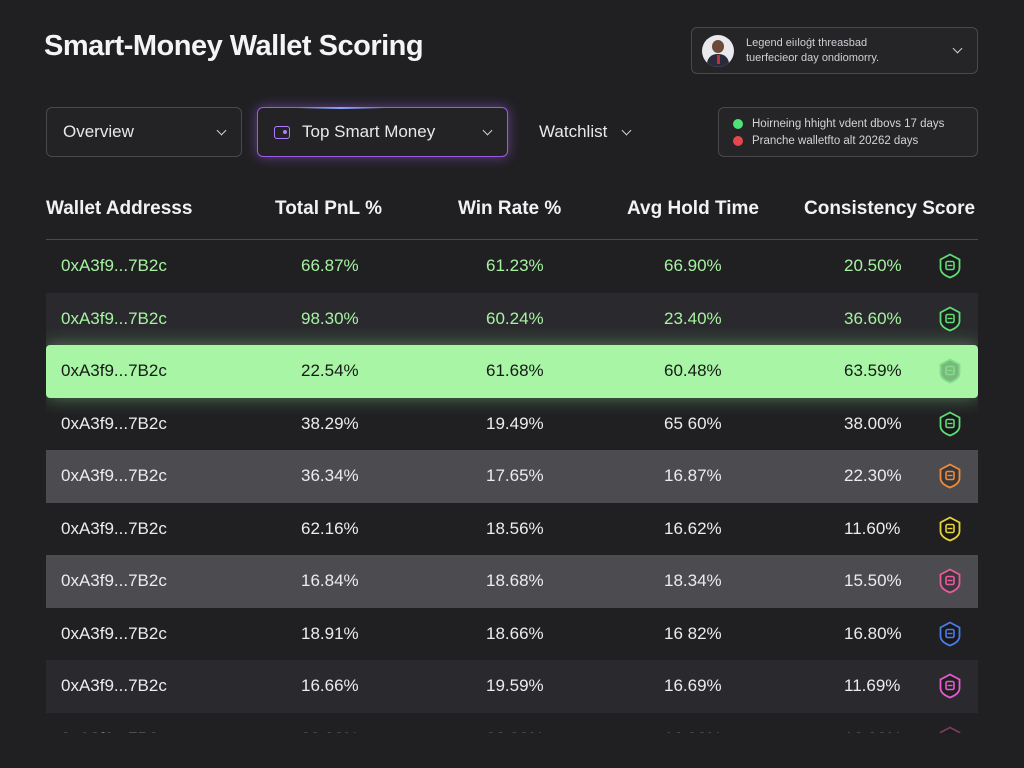  What do you see at coordinates (813, 57) in the screenshot?
I see `legend-line-2: tuerfecieor day ondiomorry.` at bounding box center [813, 57].